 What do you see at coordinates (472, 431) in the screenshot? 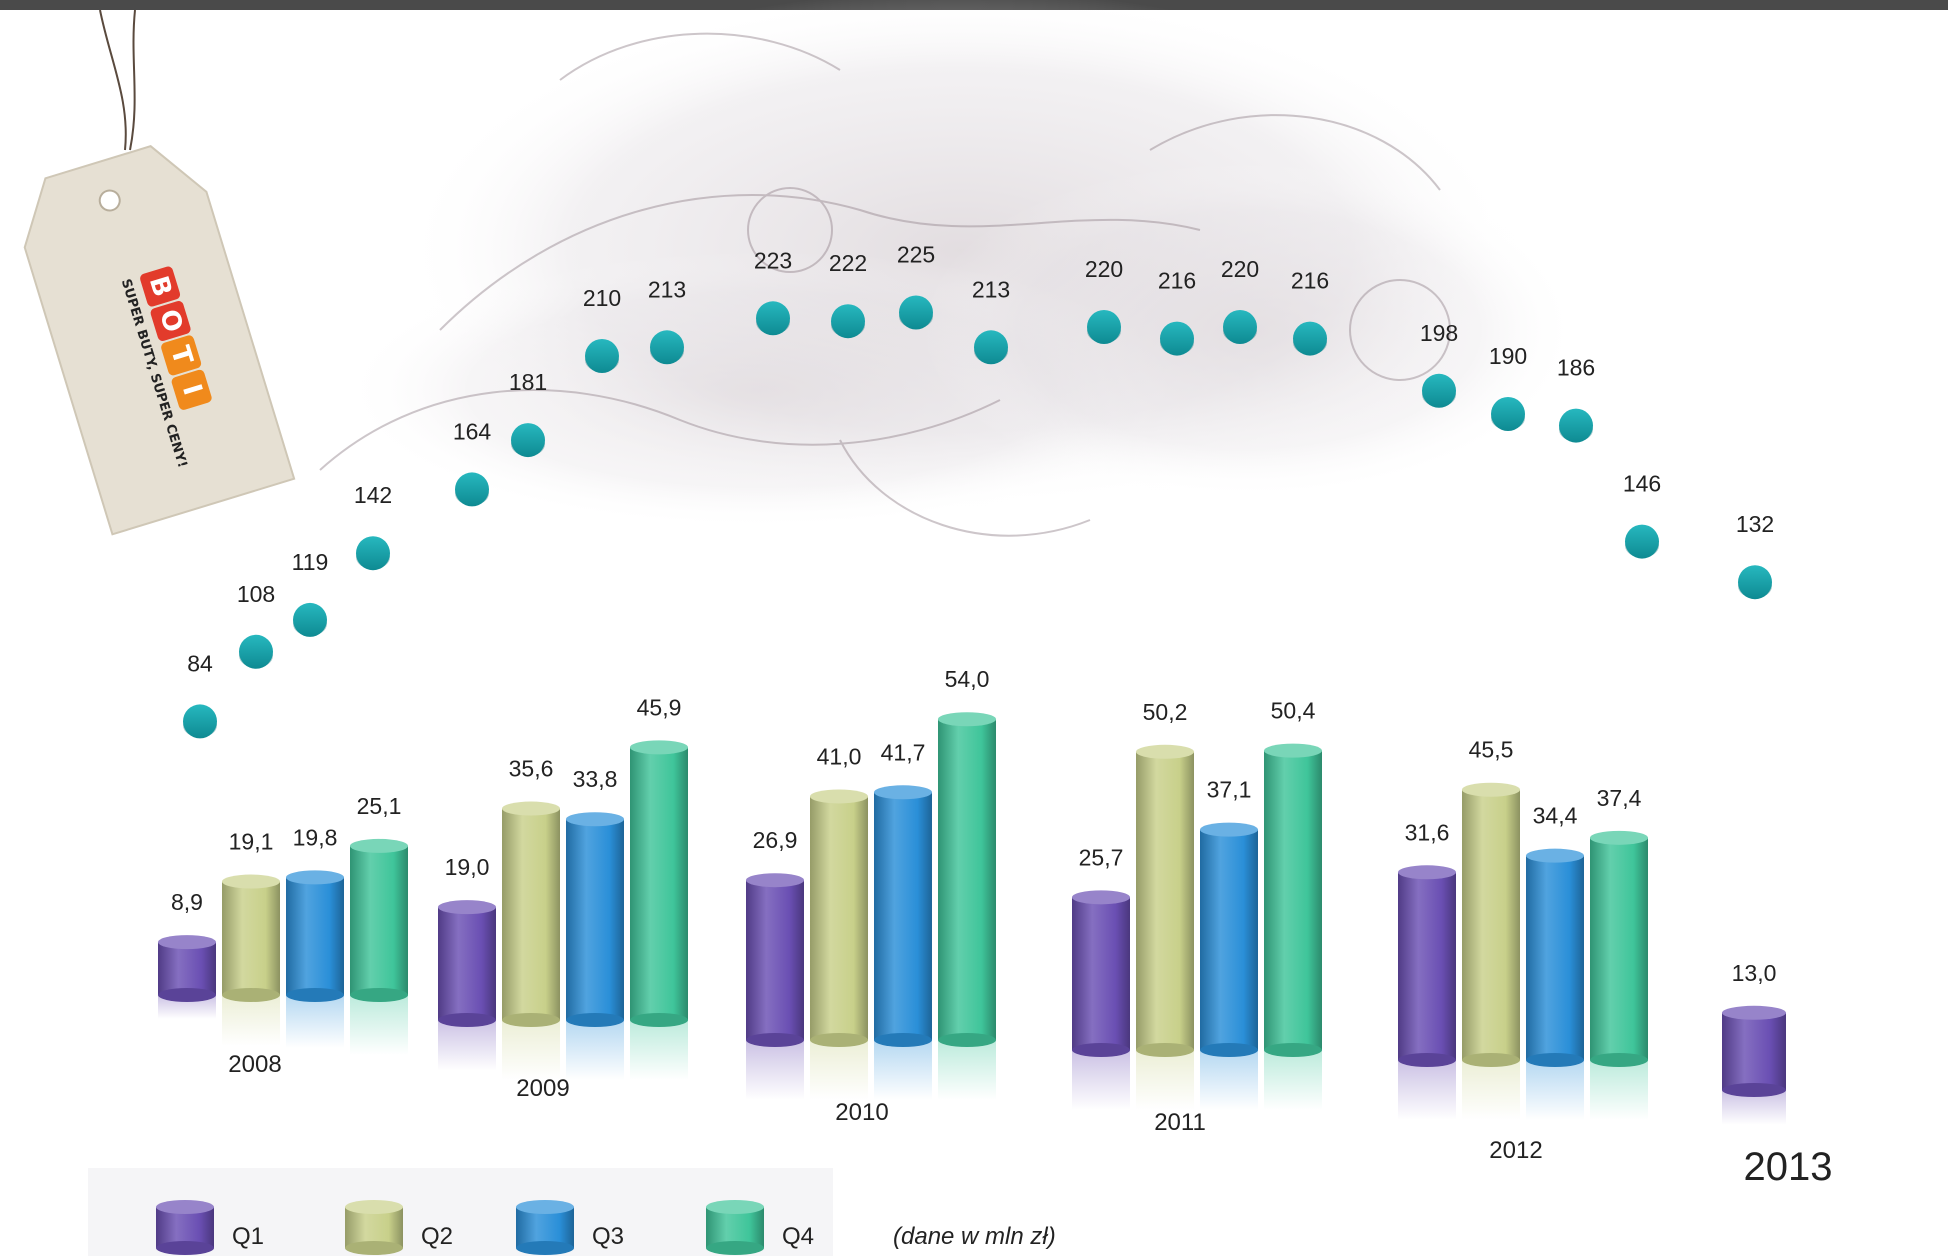
I see `dot-value-label: 164` at bounding box center [472, 431].